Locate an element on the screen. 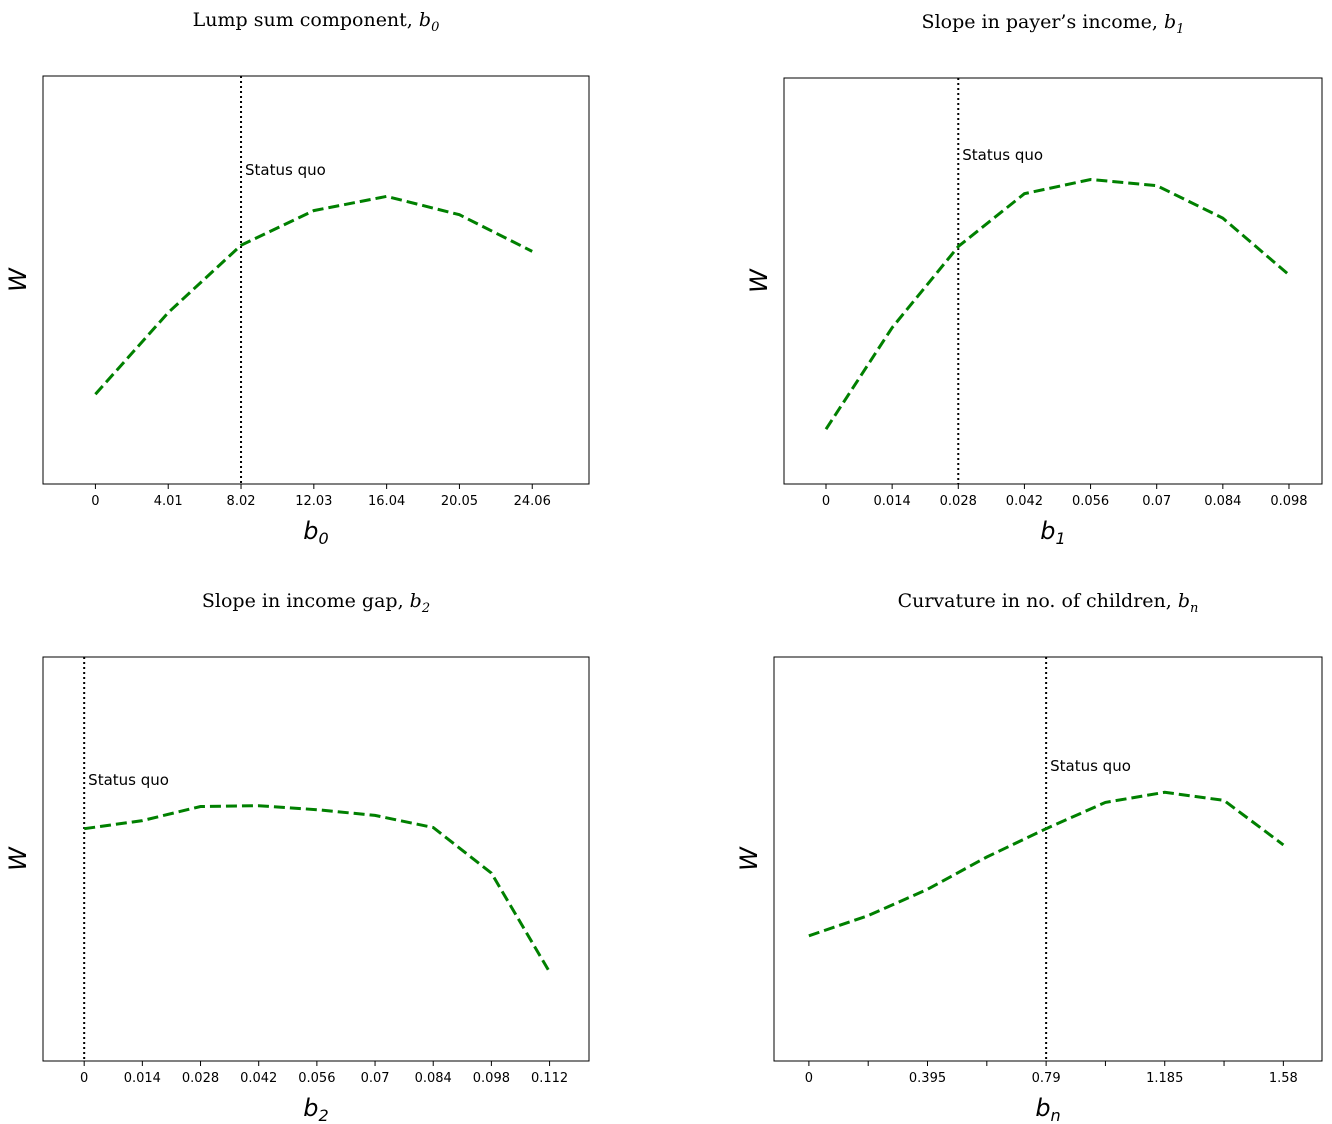 The image size is (1332, 1124). chart-title: Lump sum component, b0 is located at coordinates (316, 22).